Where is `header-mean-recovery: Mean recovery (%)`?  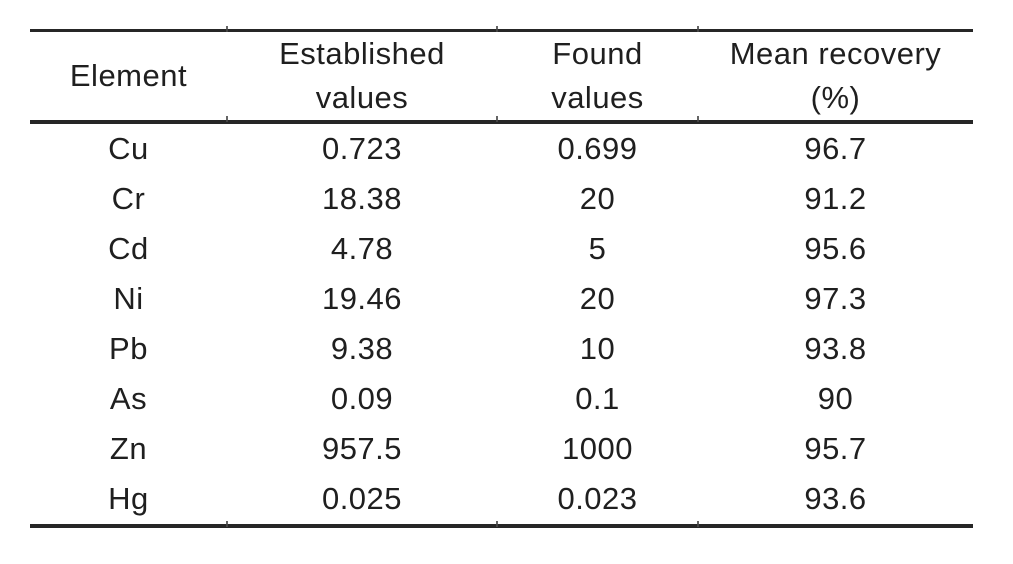
header-mean-recovery: Mean recovery (%) is located at coordinates (835, 77).